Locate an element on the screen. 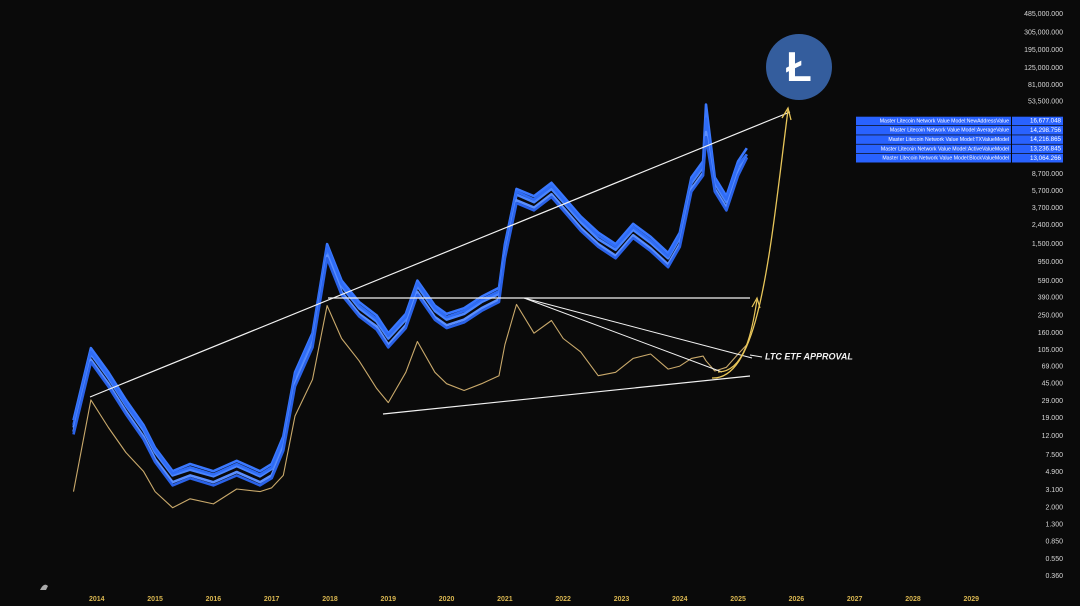 The width and height of the screenshot is (1080, 606). support-line is located at coordinates (566, 395).